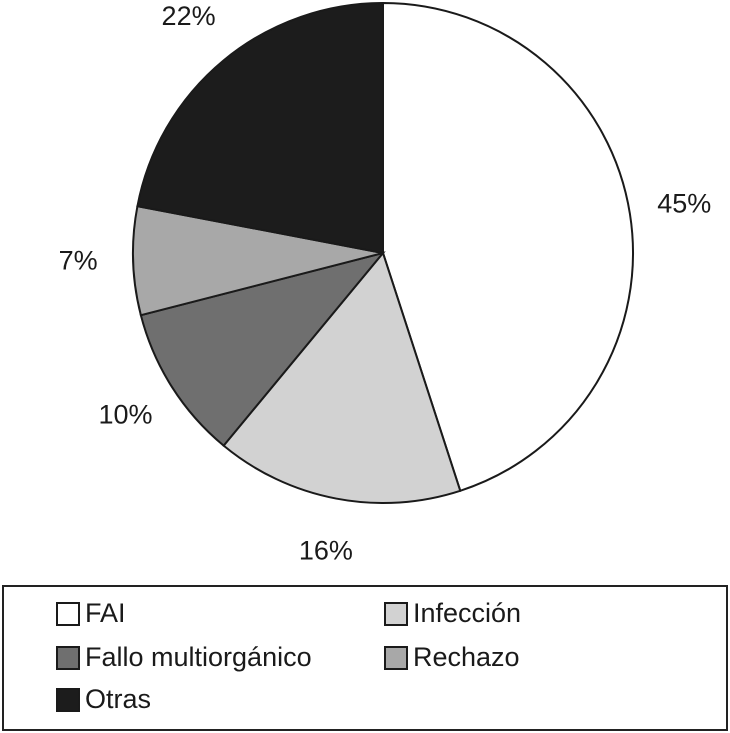 Image resolution: width=730 pixels, height=733 pixels. Describe the element at coordinates (105, 613) in the screenshot. I see `legend-label: FAI` at that location.